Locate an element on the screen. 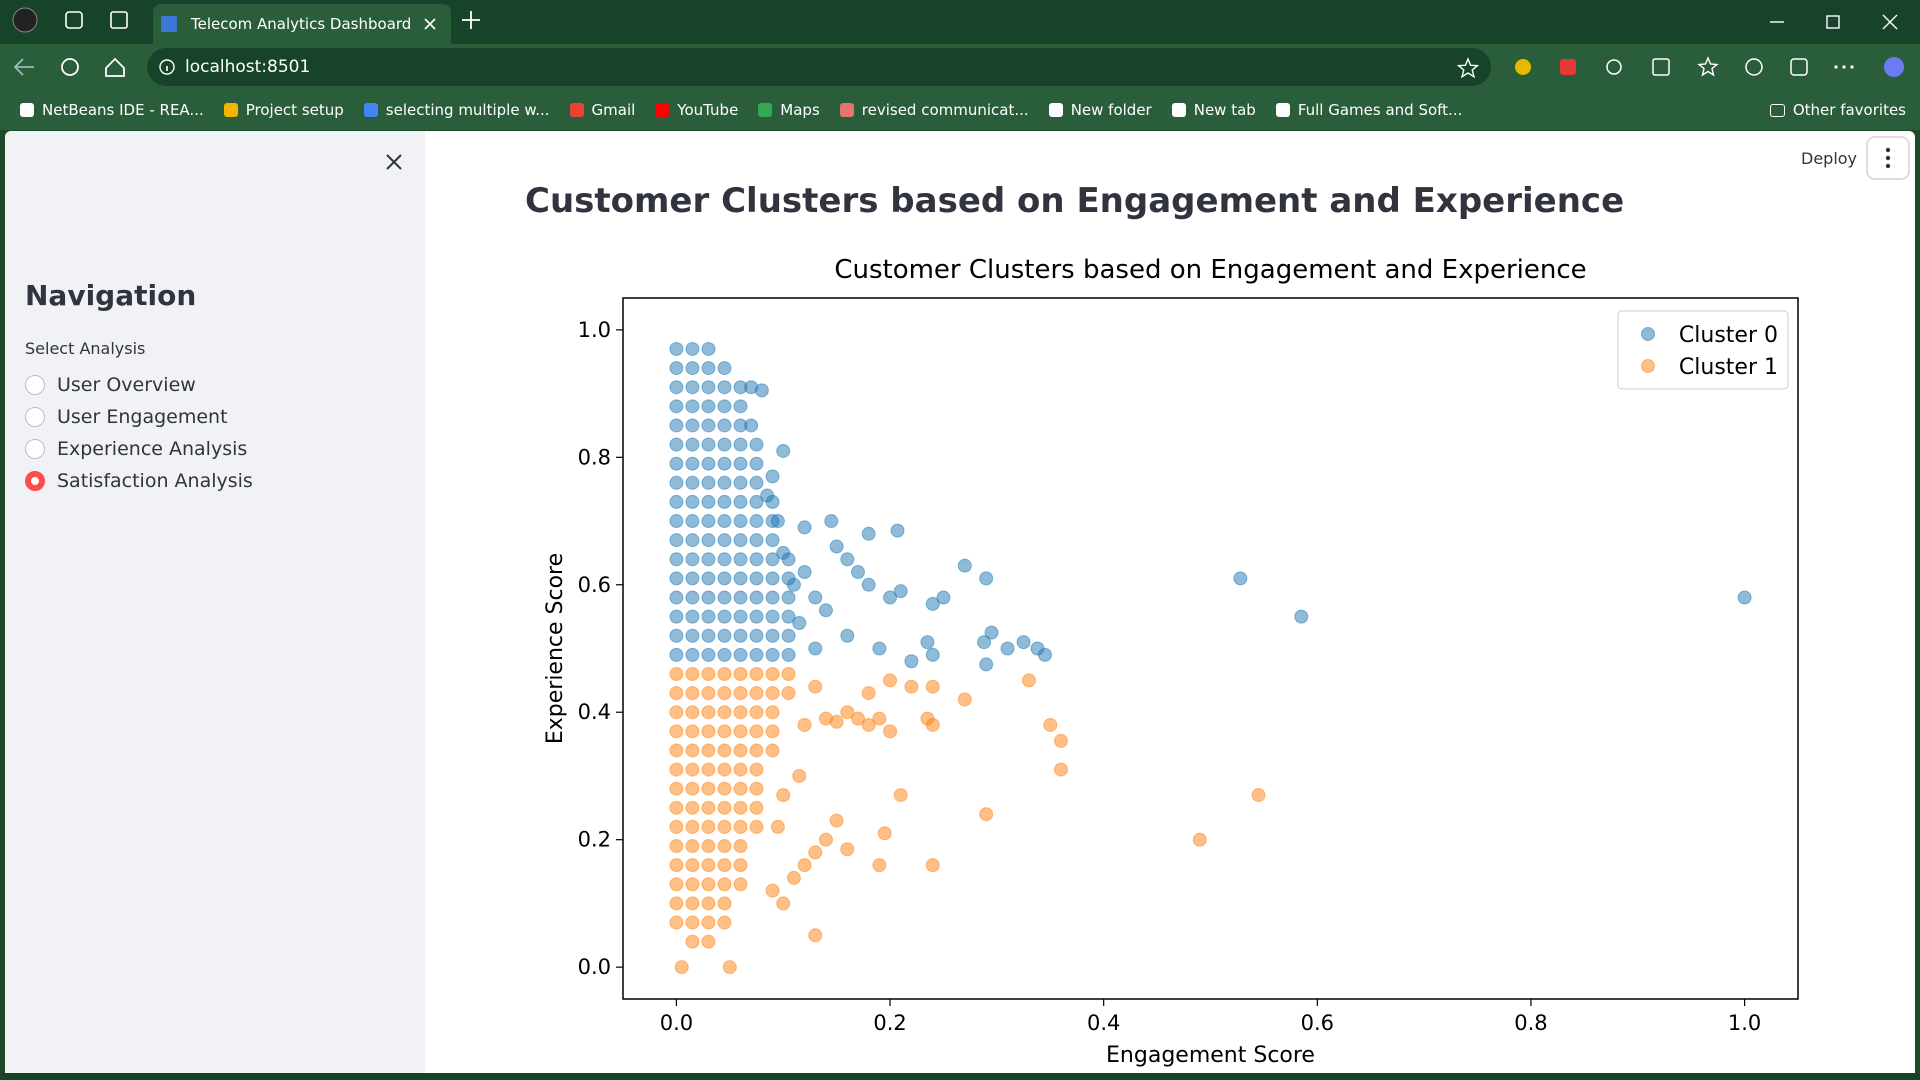 The image size is (1920, 1080). bookmark: Project setup is located at coordinates (283, 110).